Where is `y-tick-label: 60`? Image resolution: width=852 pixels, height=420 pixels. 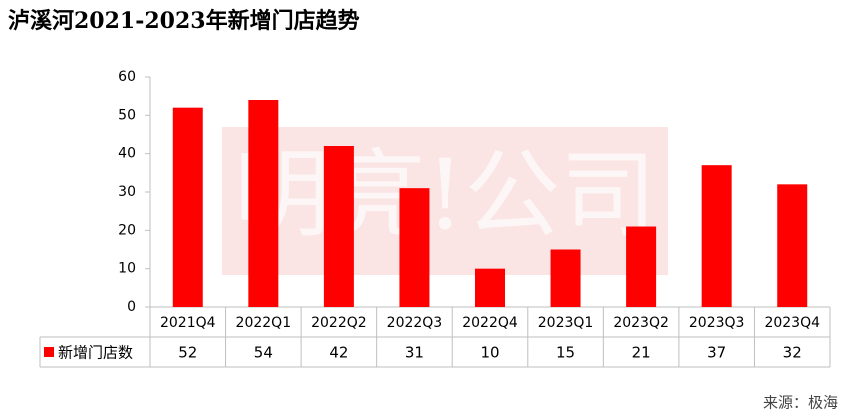
y-tick-label: 60 is located at coordinates (127, 77).